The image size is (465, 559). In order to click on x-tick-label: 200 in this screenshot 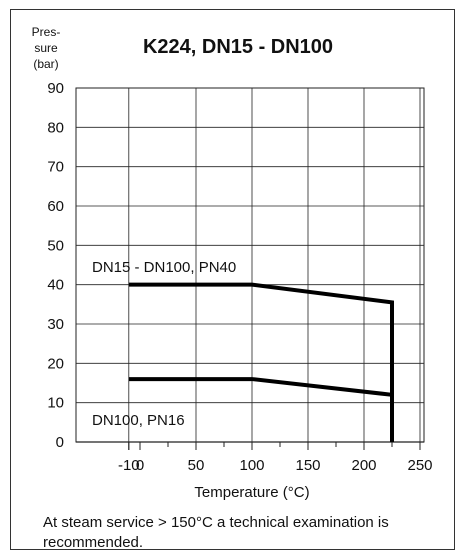, I will do `click(363, 465)`.